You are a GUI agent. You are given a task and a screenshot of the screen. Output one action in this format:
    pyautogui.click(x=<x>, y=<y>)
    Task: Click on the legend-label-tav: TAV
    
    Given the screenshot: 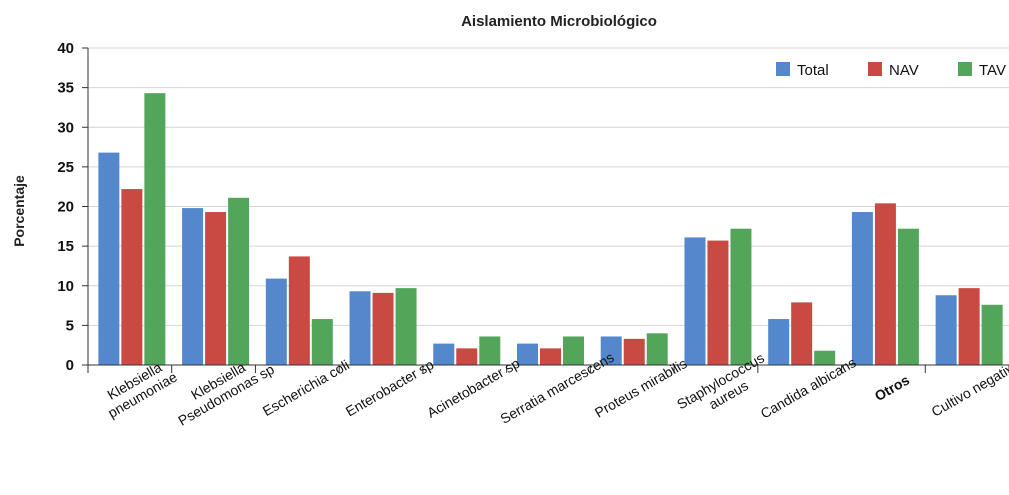 What is the action you would take?
    pyautogui.click(x=992, y=70)
    